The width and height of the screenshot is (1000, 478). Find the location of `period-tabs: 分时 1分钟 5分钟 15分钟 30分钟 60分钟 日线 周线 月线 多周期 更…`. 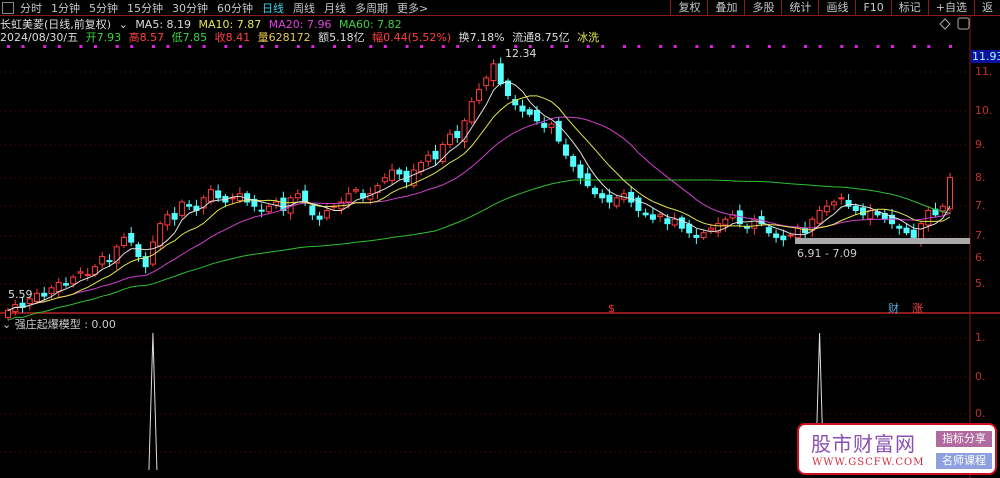

period-tabs: 分时 1分钟 5分钟 15分钟 30分钟 60分钟 日线 周线 月线 多周期 更… is located at coordinates (218, 8).